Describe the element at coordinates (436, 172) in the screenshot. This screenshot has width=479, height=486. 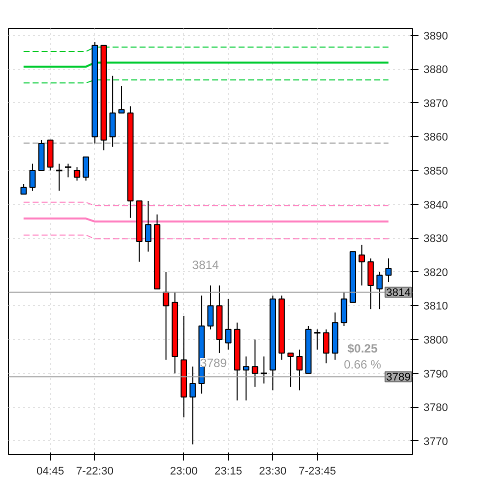
I see `y-tick-label: 3850` at that location.